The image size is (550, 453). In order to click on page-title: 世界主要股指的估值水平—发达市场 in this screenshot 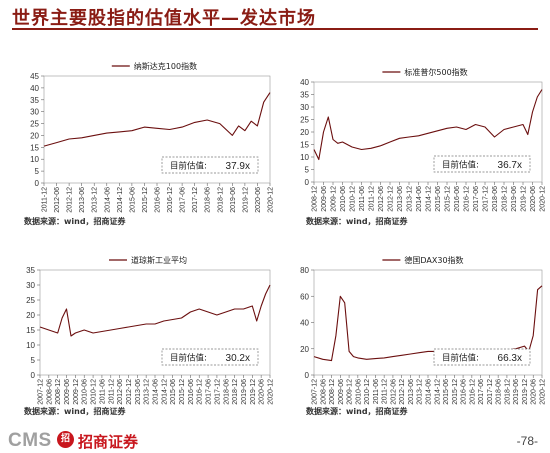, I will do `click(164, 18)`.